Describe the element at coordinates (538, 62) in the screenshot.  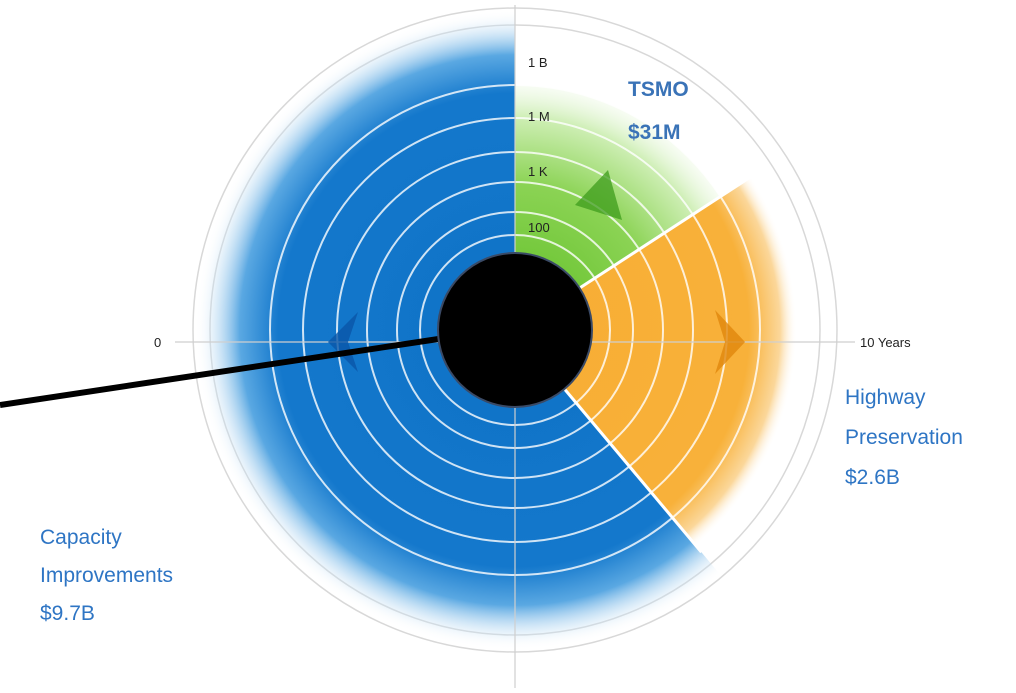
I see `tick-label-1b: 1 B` at that location.